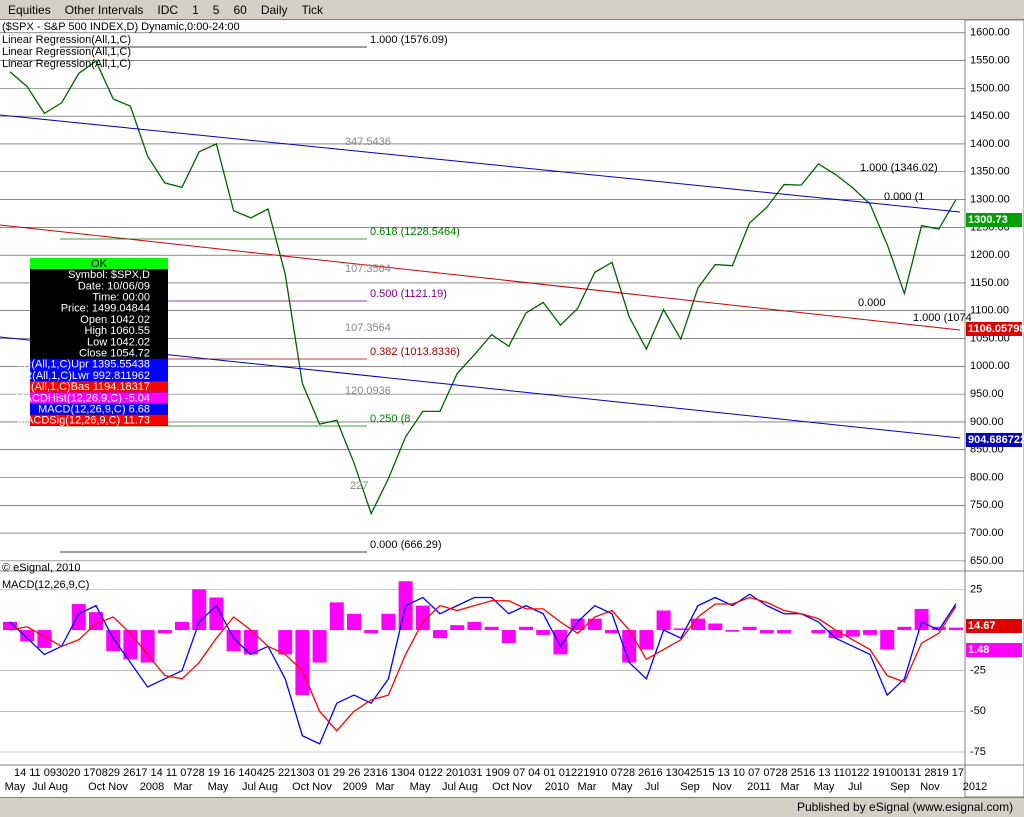  I want to click on x-month: Sep, so click(900, 787).